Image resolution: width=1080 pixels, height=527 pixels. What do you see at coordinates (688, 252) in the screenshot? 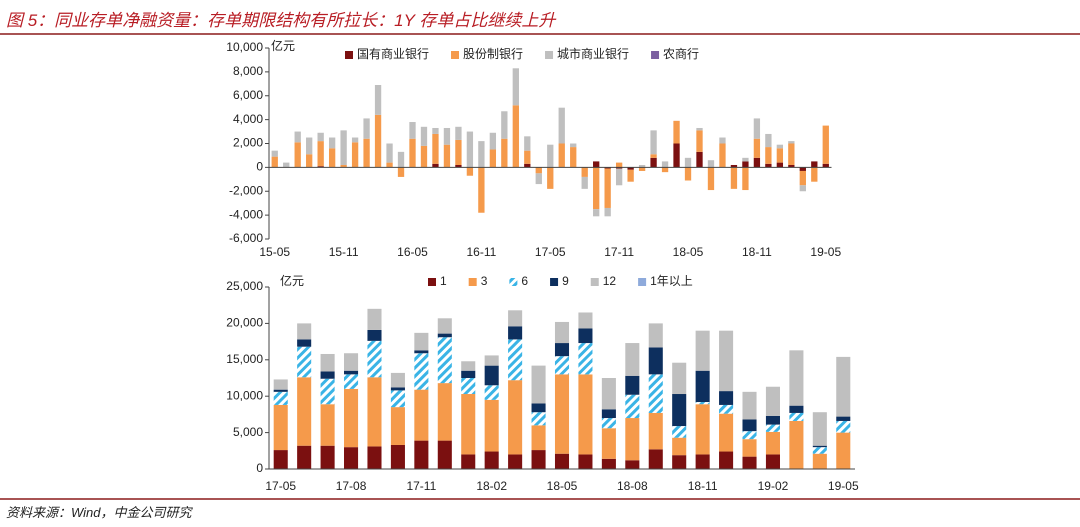
I see `x-tick-label: 18-05` at bounding box center [688, 252].